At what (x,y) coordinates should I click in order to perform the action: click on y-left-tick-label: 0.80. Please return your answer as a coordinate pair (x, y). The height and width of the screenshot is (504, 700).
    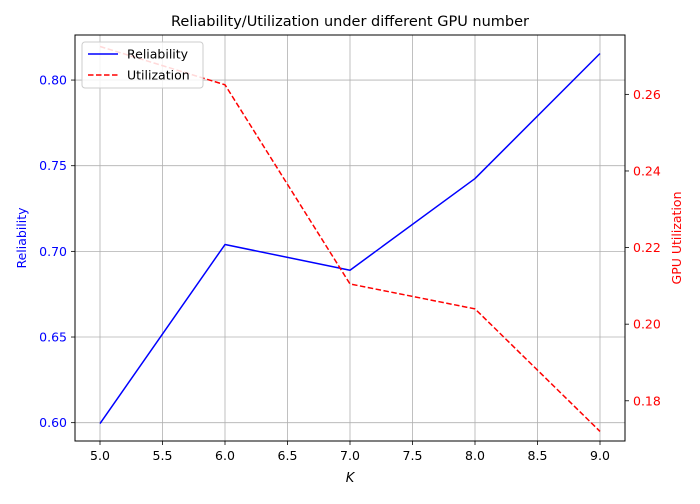
    Looking at the image, I should click on (53, 80).